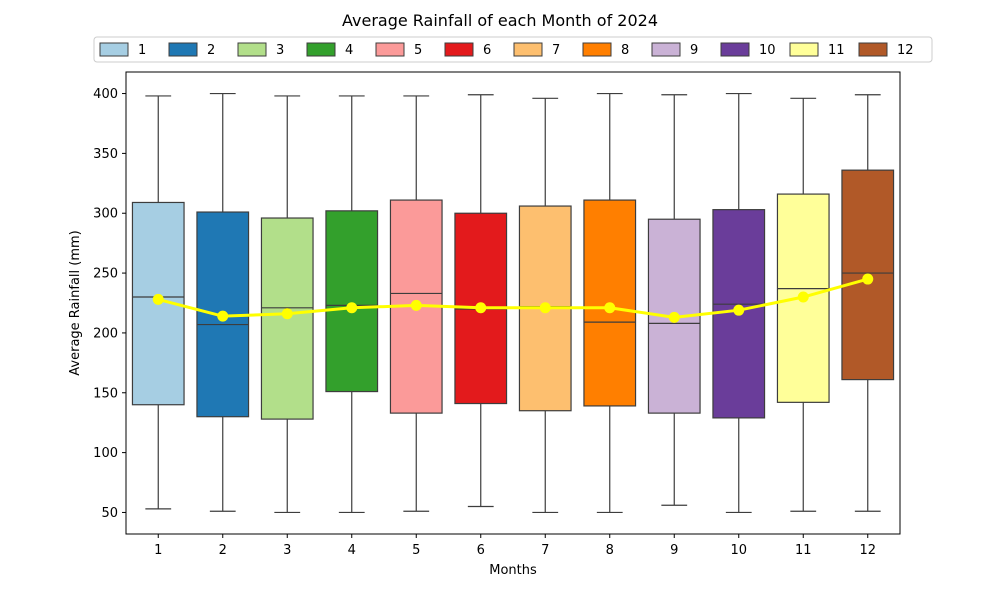 The height and width of the screenshot is (600, 1000). I want to click on legend-label: 11, so click(836, 50).